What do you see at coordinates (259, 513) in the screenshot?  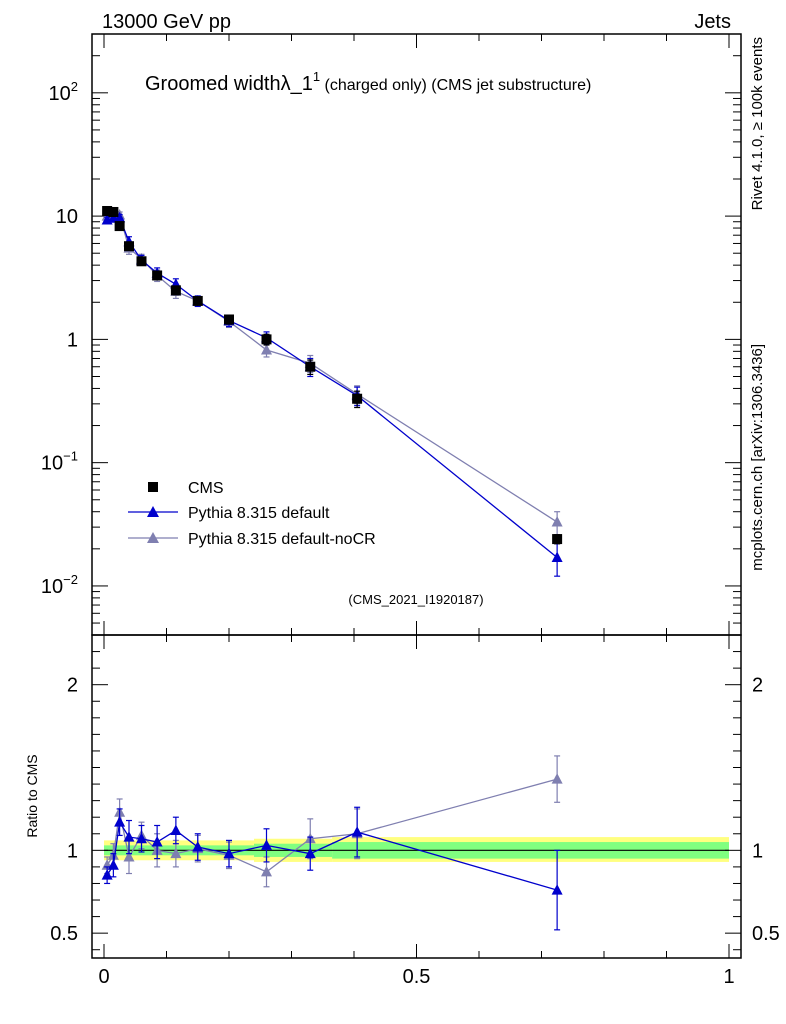 I see `legend-label-default: Pythia 8.315 default` at bounding box center [259, 513].